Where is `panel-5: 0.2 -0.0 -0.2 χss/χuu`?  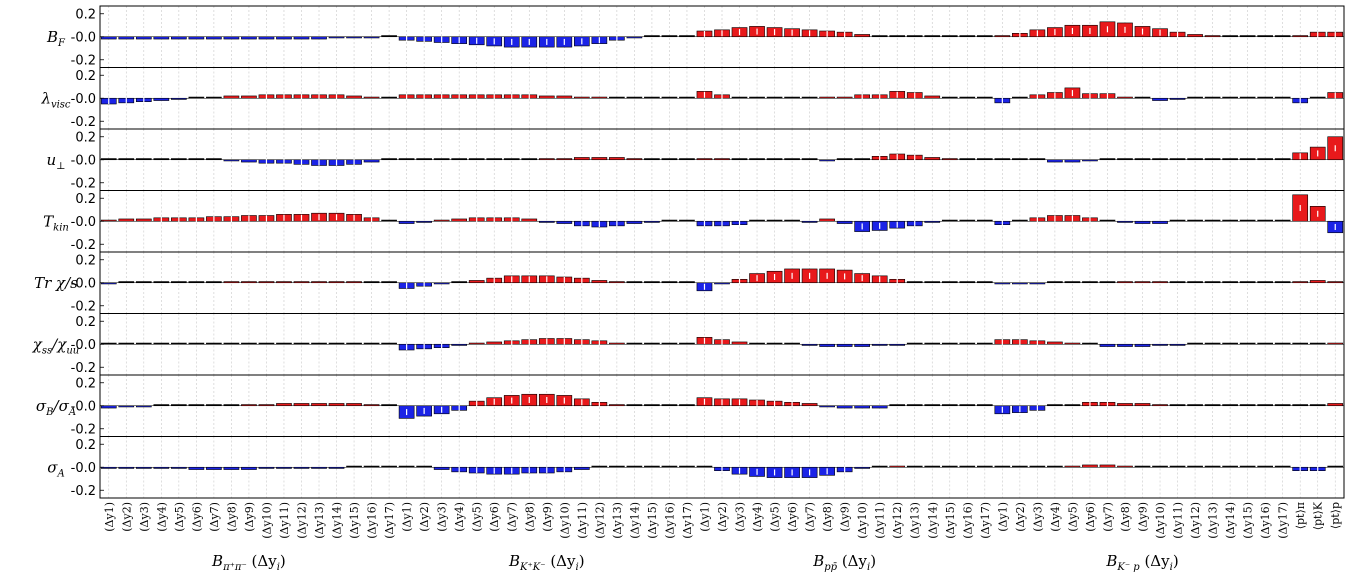 panel-5: 0.2 -0.0 -0.2 χss/χuu is located at coordinates (688, 344).